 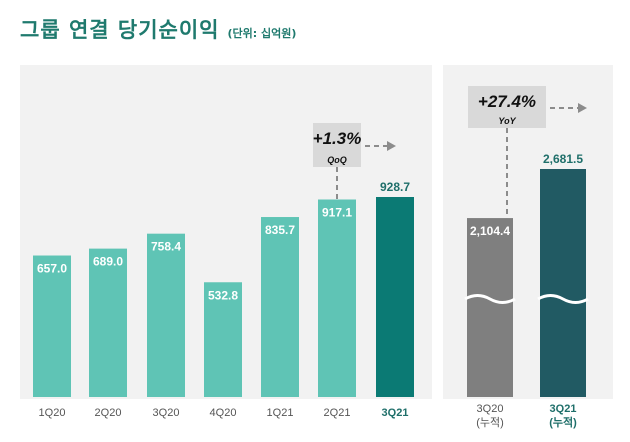 What do you see at coordinates (507, 101) in the screenshot?
I see `yoy-annotation-value: +27.4%` at bounding box center [507, 101].